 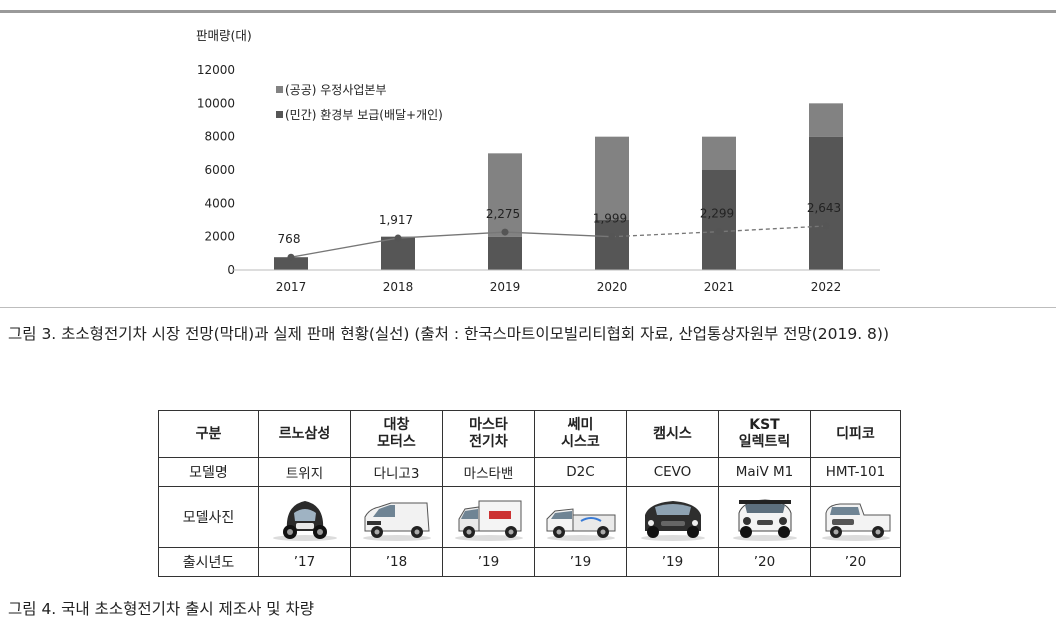 I want to click on maker-header: 디피코, so click(x=855, y=434).